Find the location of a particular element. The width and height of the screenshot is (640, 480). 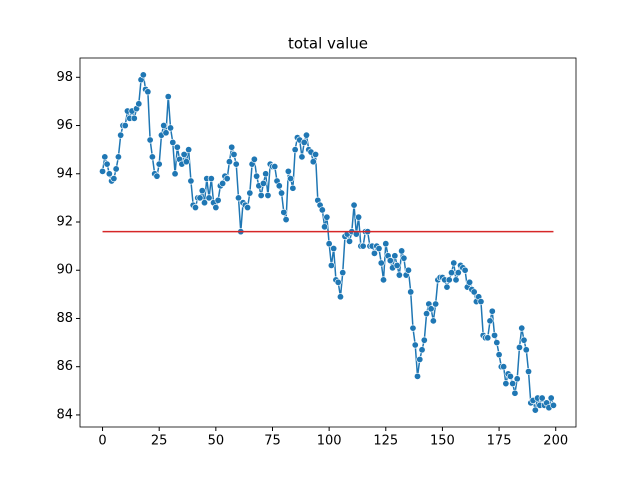

y-tick-label: 96 is located at coordinates (64, 125).